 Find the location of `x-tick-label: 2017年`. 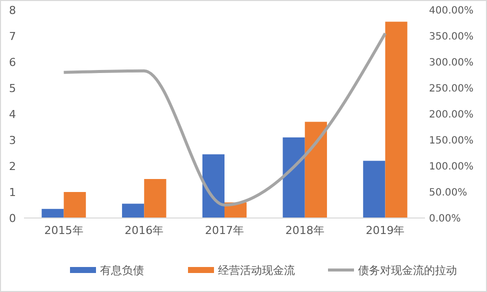

x-tick-label: 2017年 is located at coordinates (224, 230).